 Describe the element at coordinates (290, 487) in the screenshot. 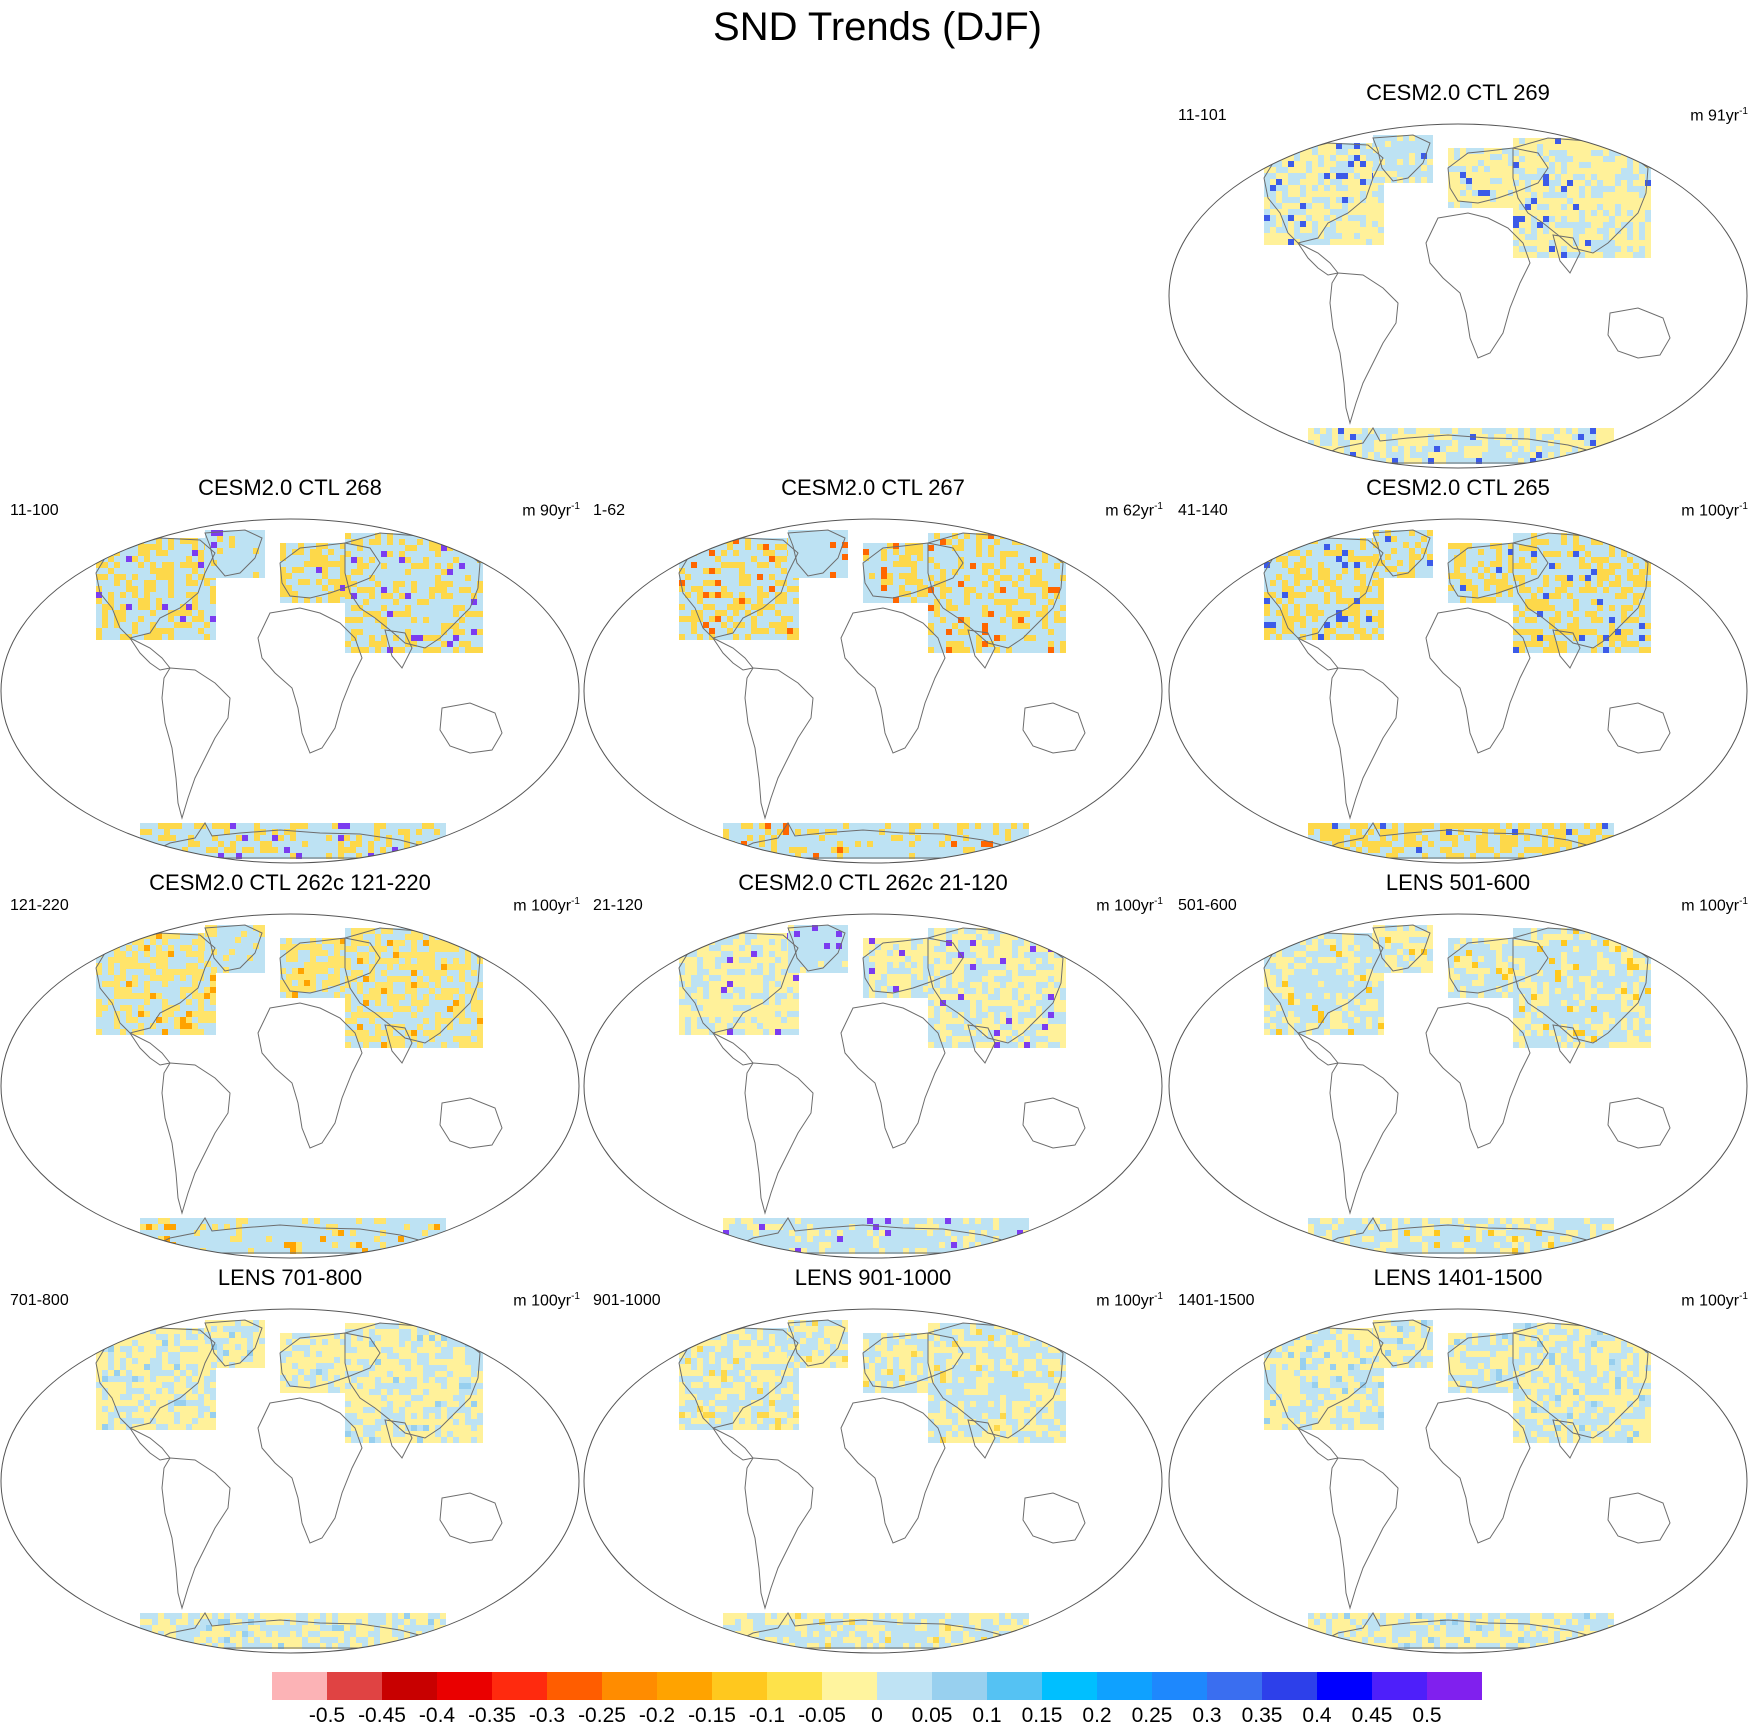

I see `panel-title: CESM2.0 CTL 268` at that location.